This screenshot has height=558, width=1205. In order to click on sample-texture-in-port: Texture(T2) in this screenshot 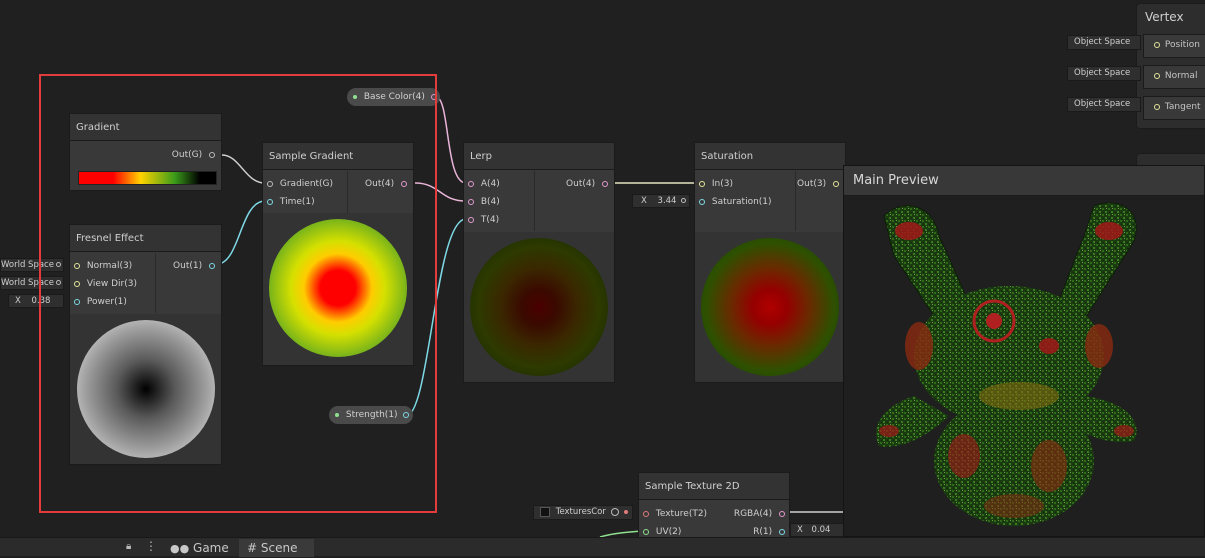, I will do `click(675, 514)`.